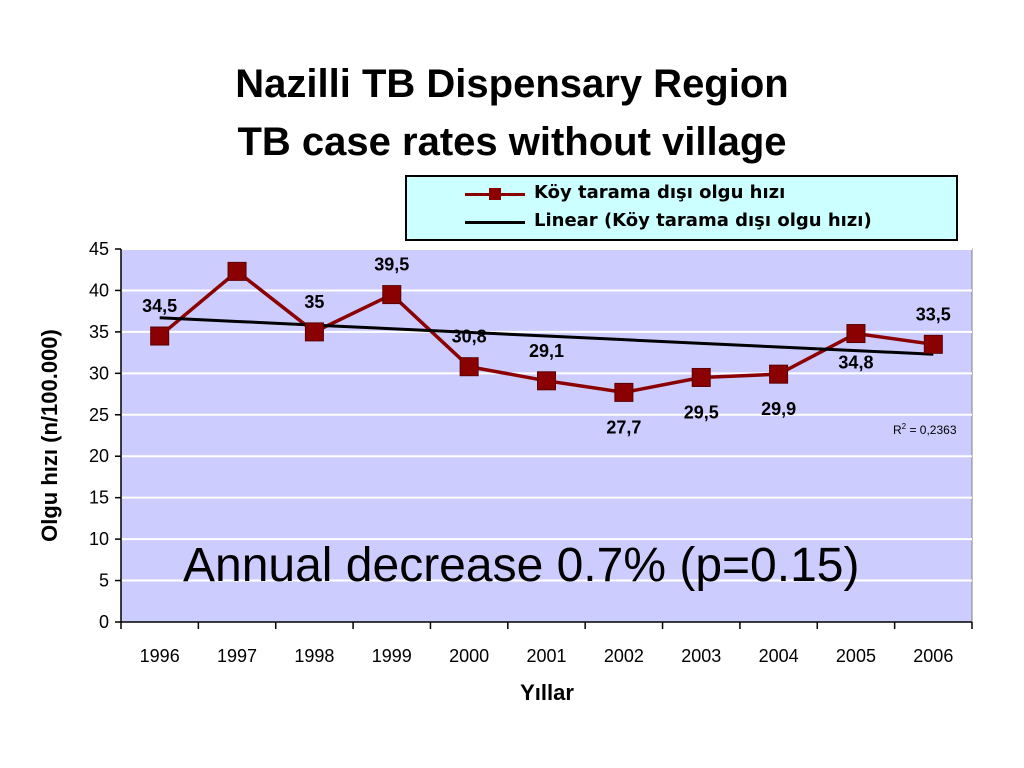  What do you see at coordinates (521, 565) in the screenshot?
I see `annual-decrease-annotation: Annual decrease 0.7% (p=0.15)` at bounding box center [521, 565].